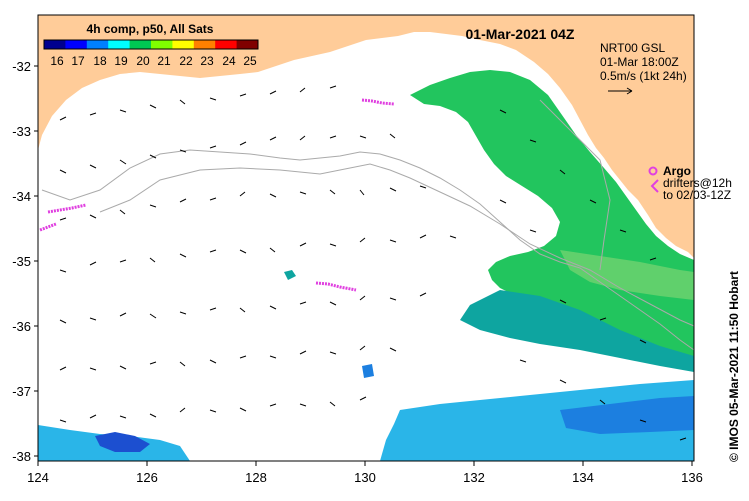 The height and width of the screenshot is (501, 749). What do you see at coordinates (164, 61) in the screenshot?
I see `colorbar-label: 21` at bounding box center [164, 61].